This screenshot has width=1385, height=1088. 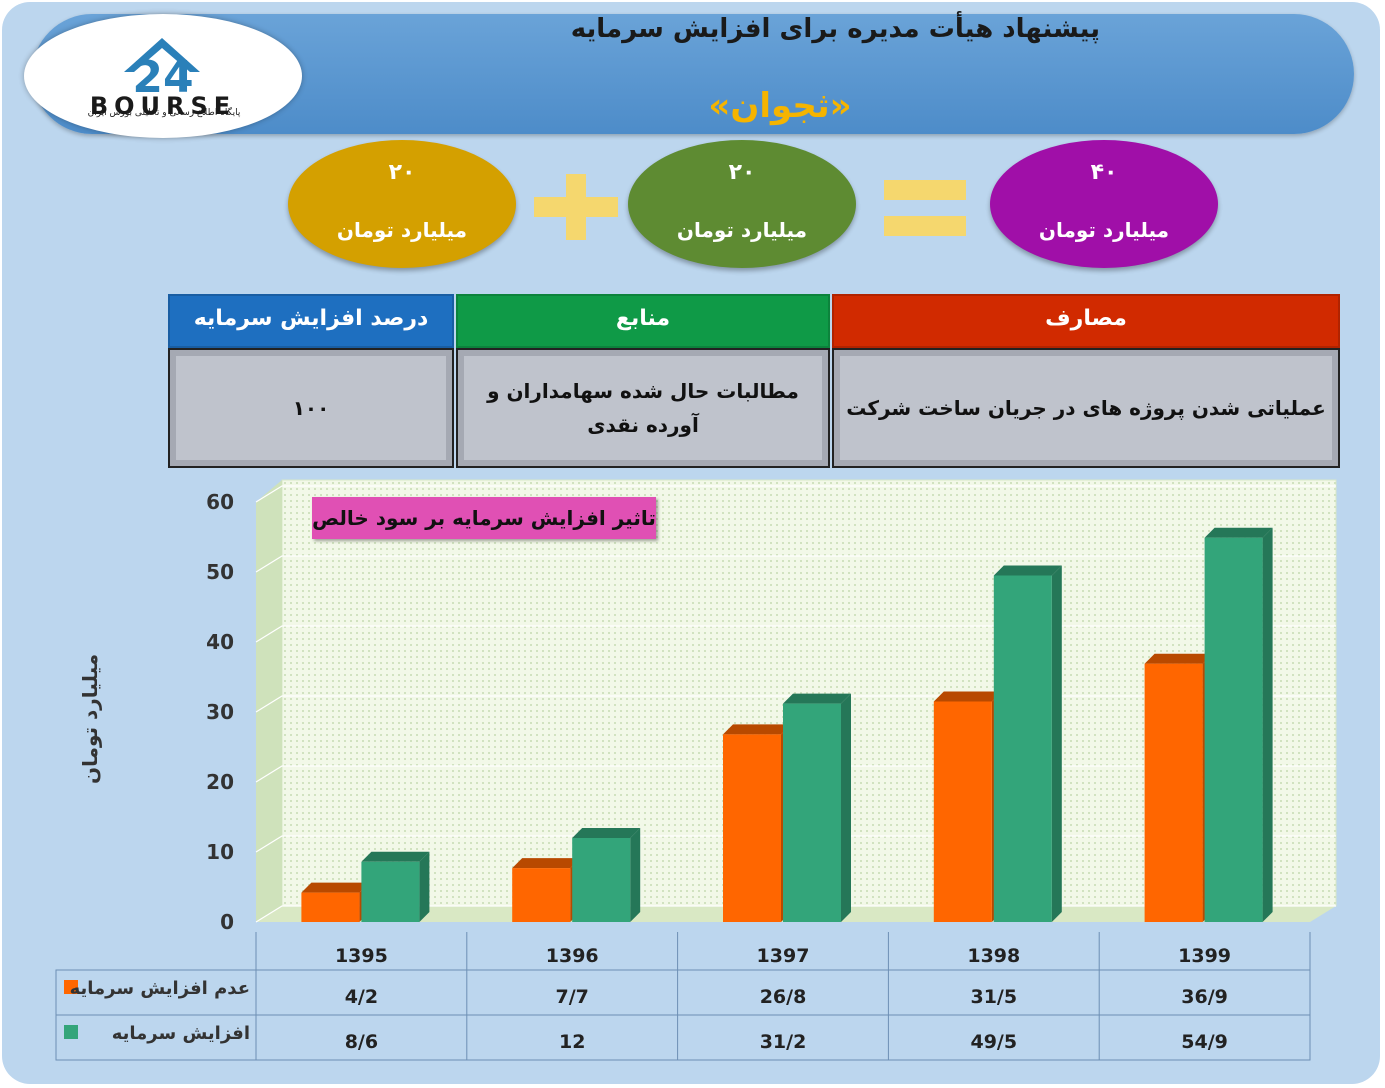 I want to click on logo-mark-icon: 24 BOURSE, so click(x=163, y=79).